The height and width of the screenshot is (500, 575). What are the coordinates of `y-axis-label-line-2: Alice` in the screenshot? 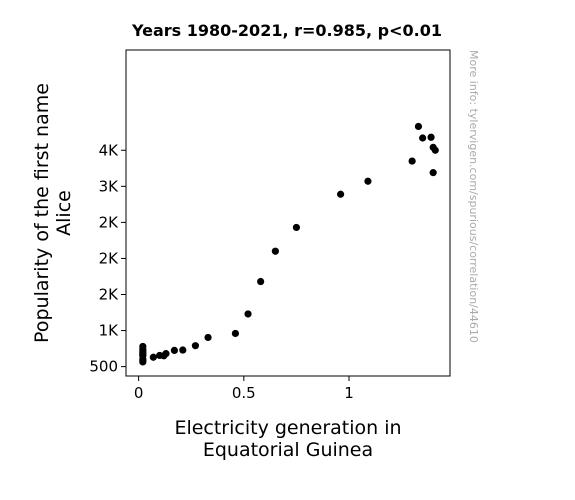 It's located at (64, 213).